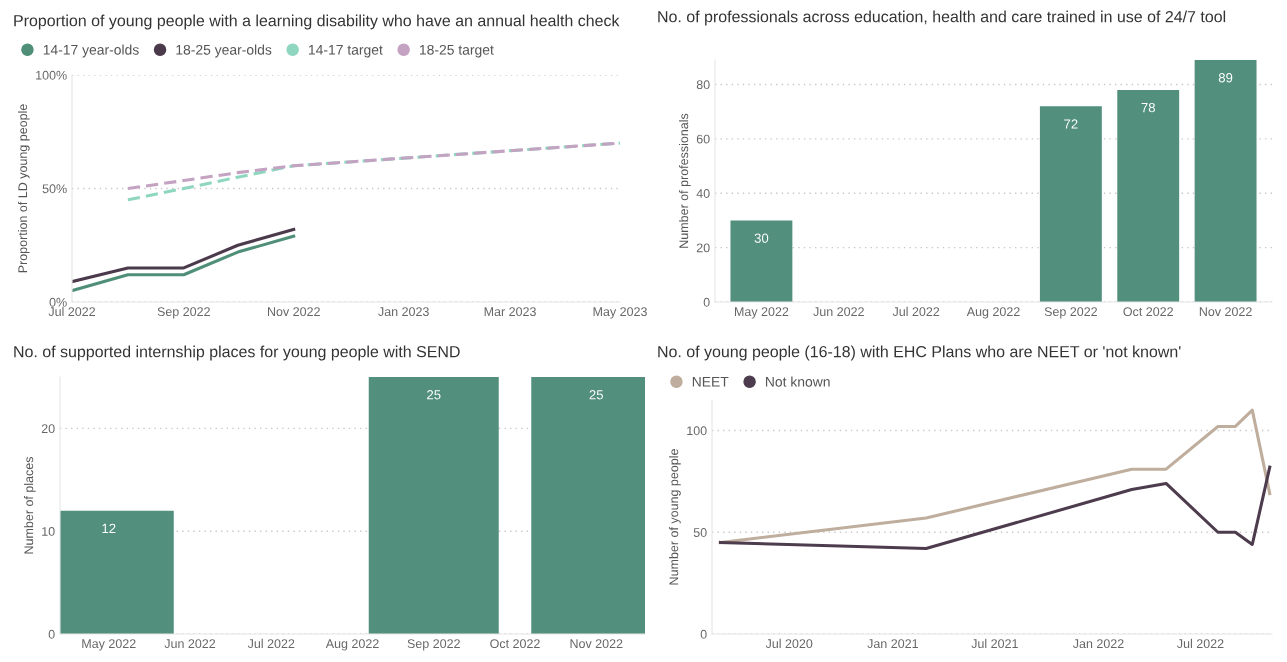 This screenshot has width=1287, height=662. Describe the element at coordinates (345, 51) in the screenshot. I see `legend-label: 14-17 target` at that location.